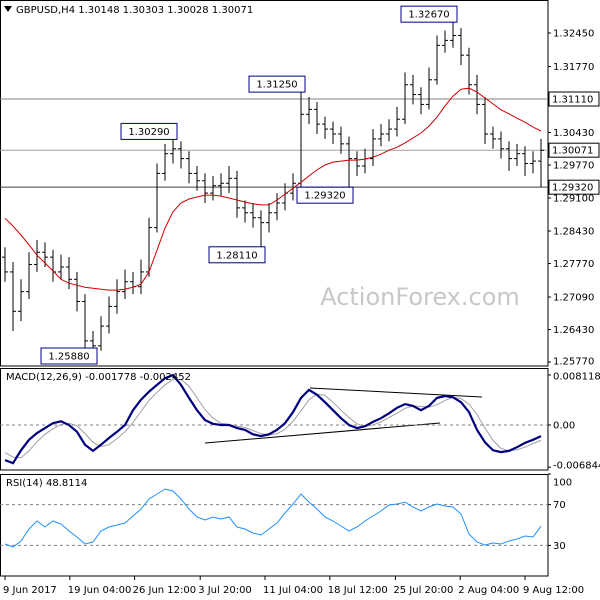 This screenshot has width=600, height=600. Describe the element at coordinates (573, 232) in the screenshot. I see `y-tick-label: 1.28430` at that location.